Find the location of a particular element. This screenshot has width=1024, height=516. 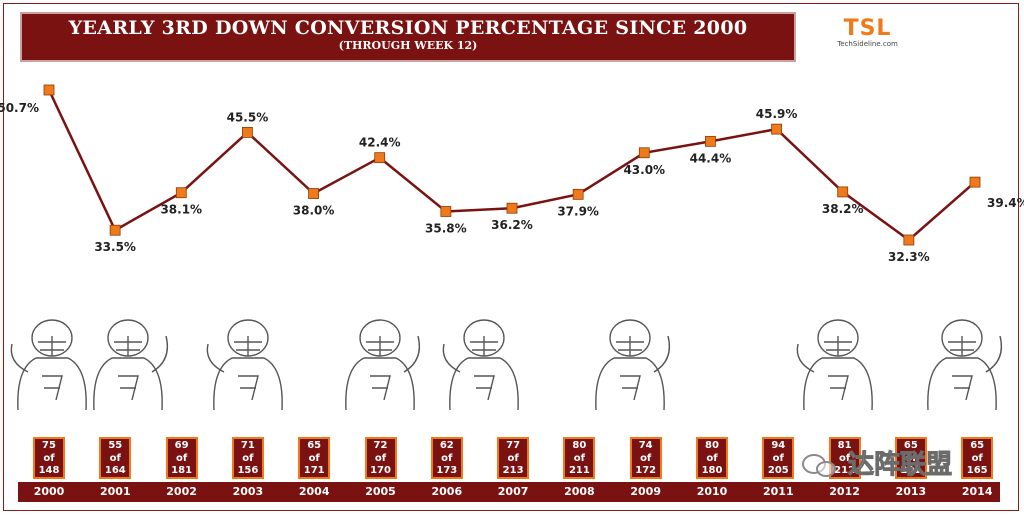

conversion-box-2007: 77 of 213 is located at coordinates (513, 458).